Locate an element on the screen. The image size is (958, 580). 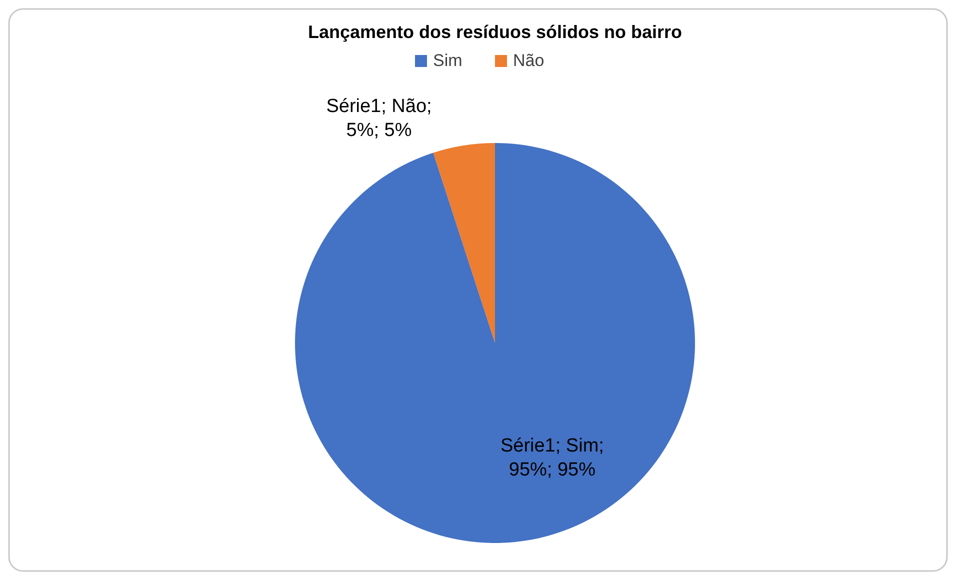
chart-title: Lançamento dos resíduos sólidos no bairro is located at coordinates (495, 32).